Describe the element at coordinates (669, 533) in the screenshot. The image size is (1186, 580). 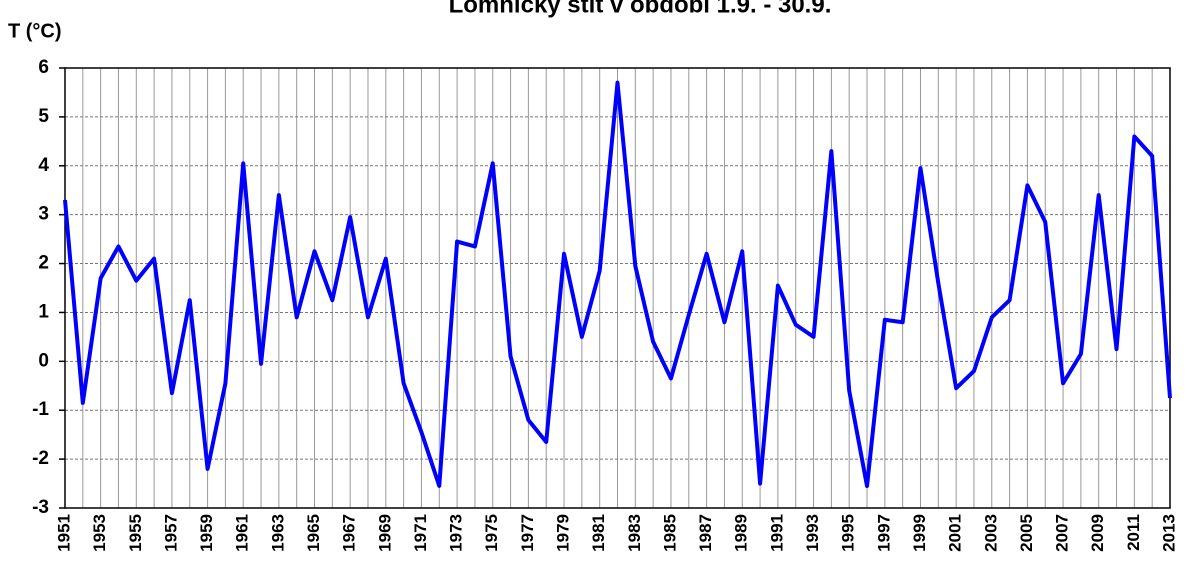
I see `x-tick-label: 1985` at that location.